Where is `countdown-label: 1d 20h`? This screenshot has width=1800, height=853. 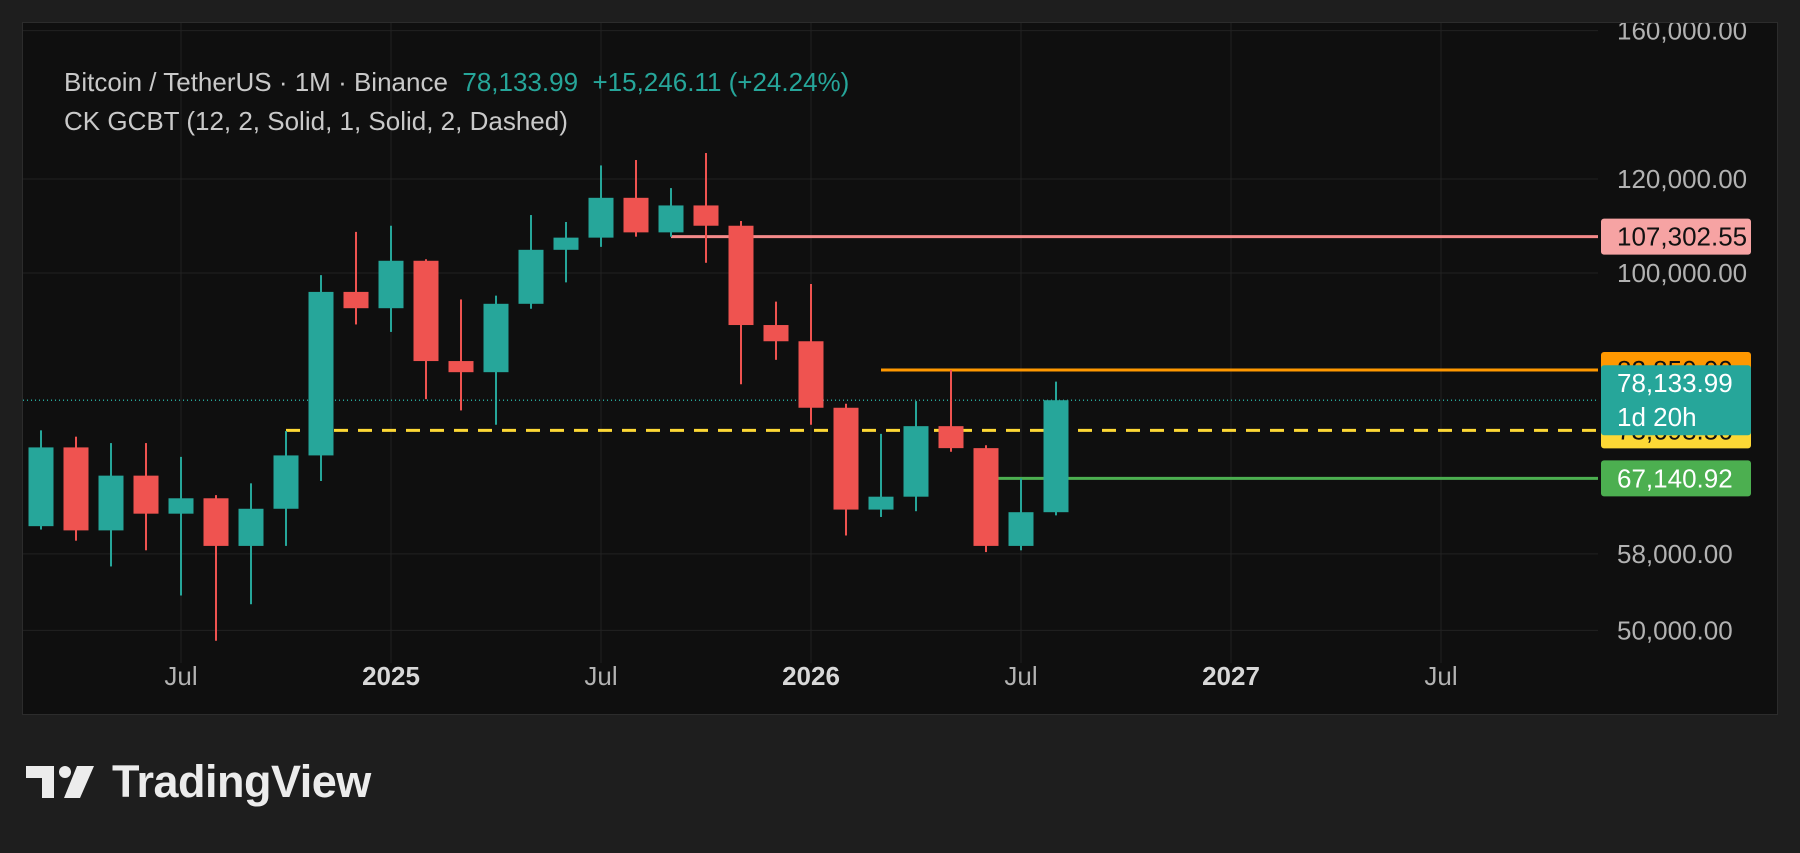 countdown-label: 1d 20h is located at coordinates (1657, 417).